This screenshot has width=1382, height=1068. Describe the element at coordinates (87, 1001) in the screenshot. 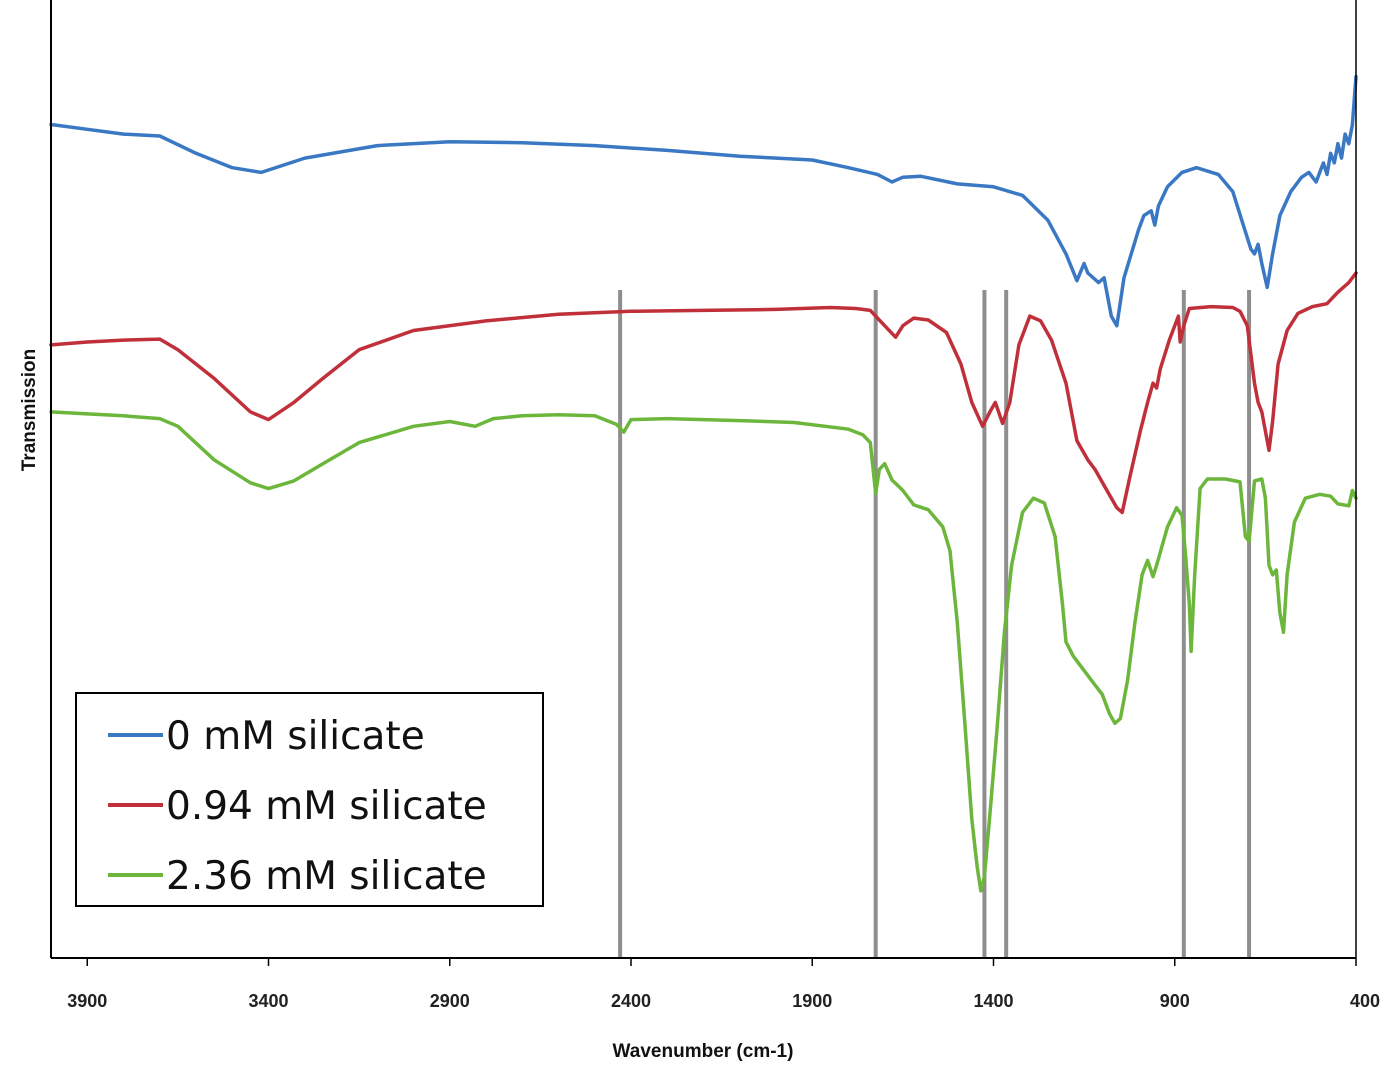

I see `x-tick-label: 3900` at that location.